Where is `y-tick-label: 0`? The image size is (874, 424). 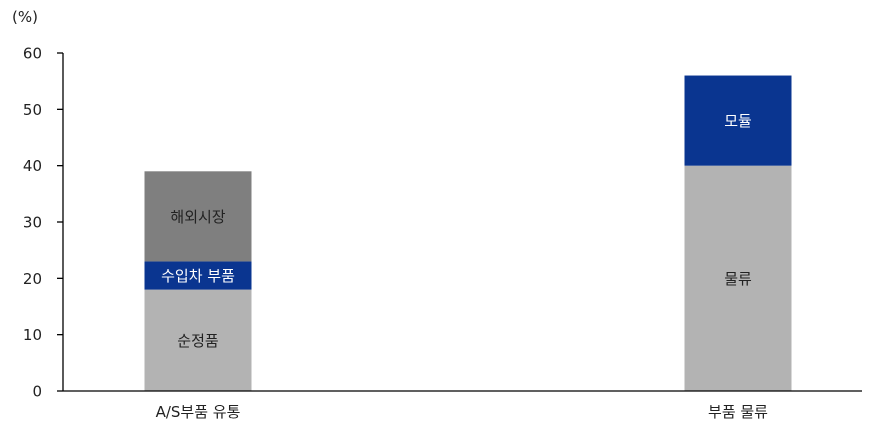 y-tick-label: 0 is located at coordinates (37, 392).